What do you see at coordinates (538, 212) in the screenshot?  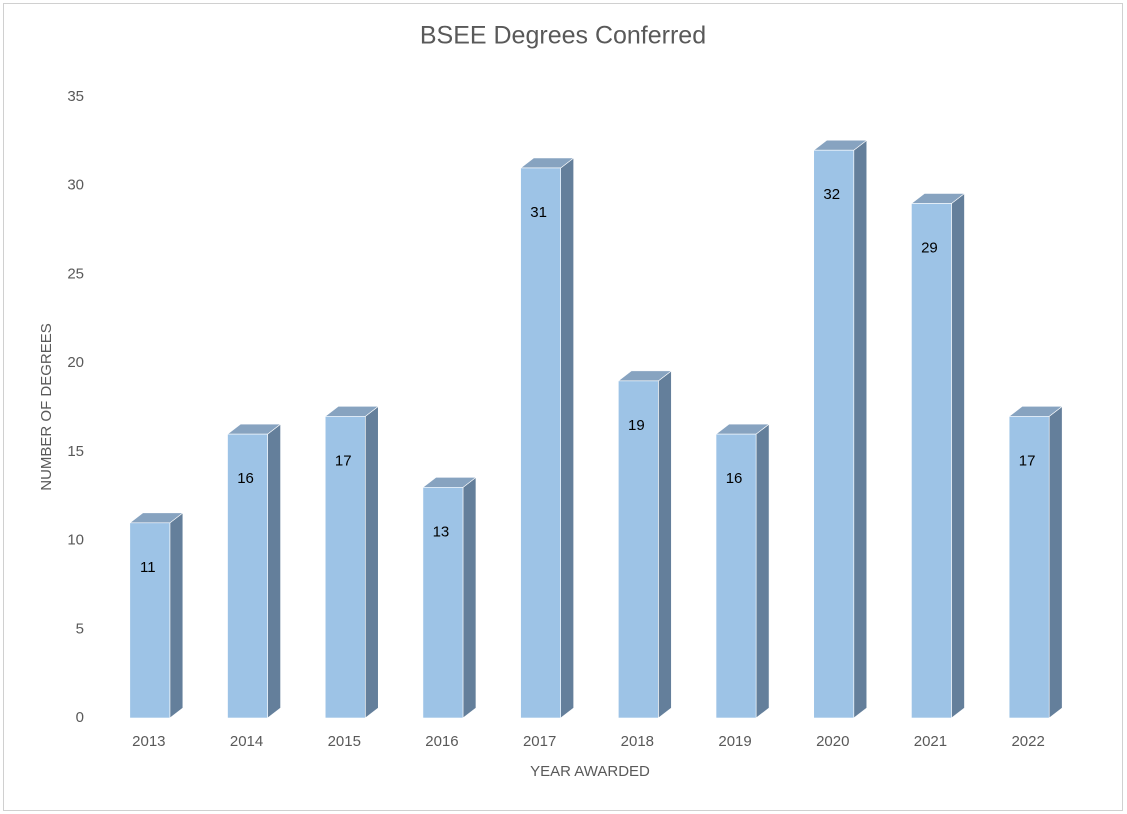 I see `data-label: 31` at bounding box center [538, 212].